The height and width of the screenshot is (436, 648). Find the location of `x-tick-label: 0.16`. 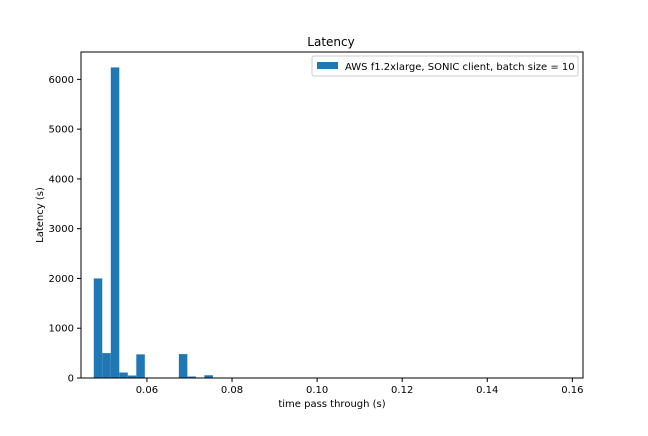

x-tick-label: 0.16 is located at coordinates (572, 390).